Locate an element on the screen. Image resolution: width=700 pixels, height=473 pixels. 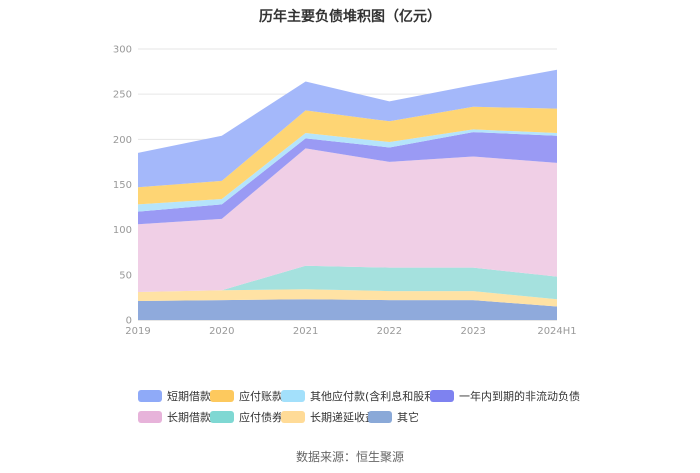
area-series-一年内到期的非流动负债 is located at coordinates (347, 178).